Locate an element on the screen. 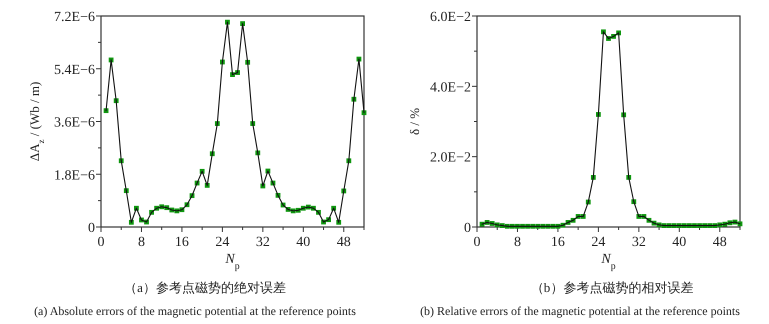 Image resolution: width=769 pixels, height=324 pixels. y-tick-label: 7.2E−6 is located at coordinates (74, 17).